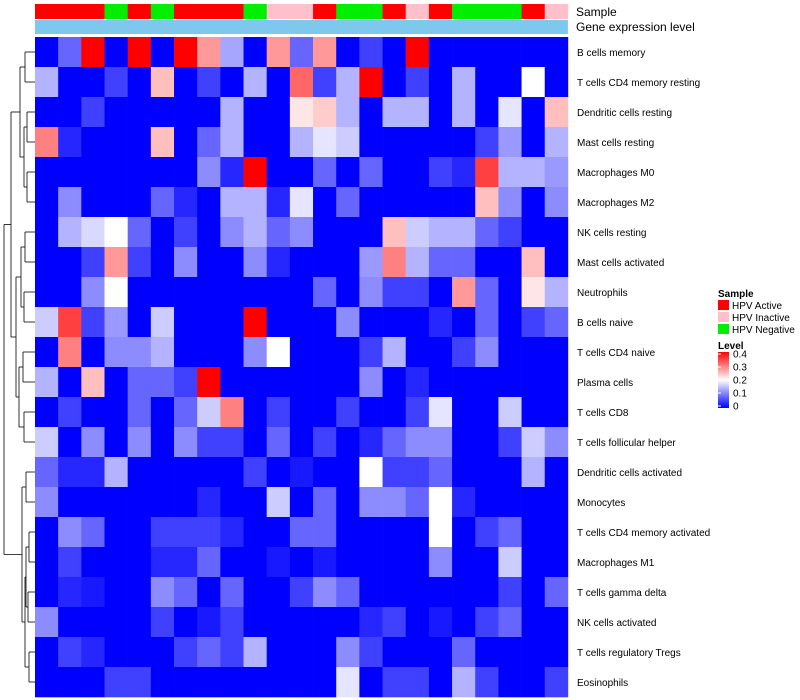 The height and width of the screenshot is (700, 800). Describe the element at coordinates (629, 653) in the screenshot. I see `row-label: T cells regulatory Tregs` at that location.